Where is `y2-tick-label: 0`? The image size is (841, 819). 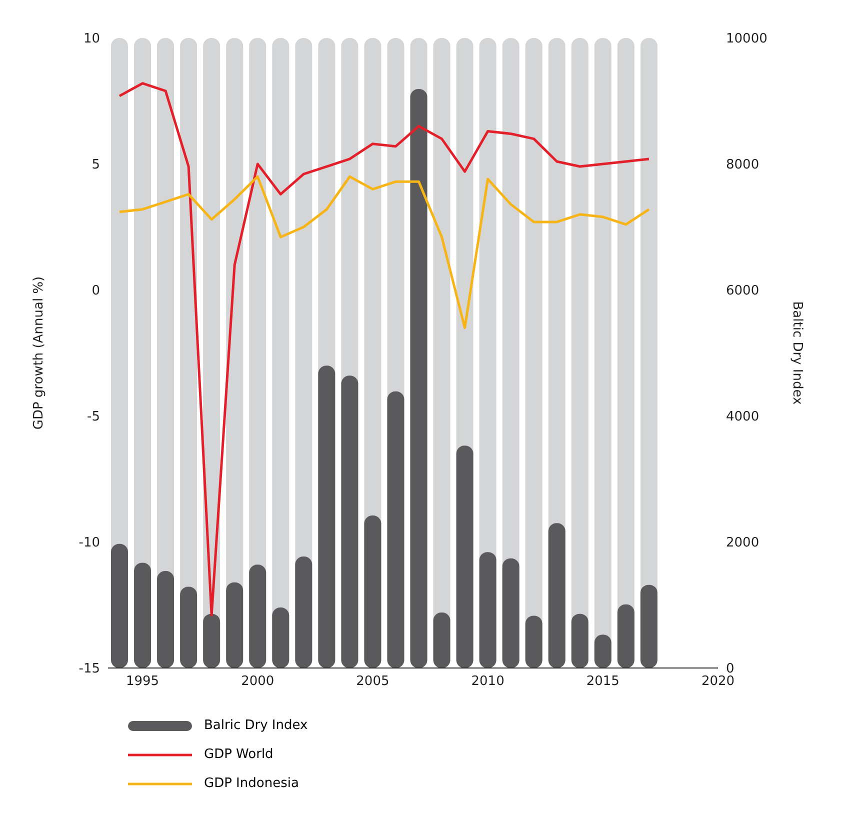
y2-tick-label: 0 is located at coordinates (730, 669).